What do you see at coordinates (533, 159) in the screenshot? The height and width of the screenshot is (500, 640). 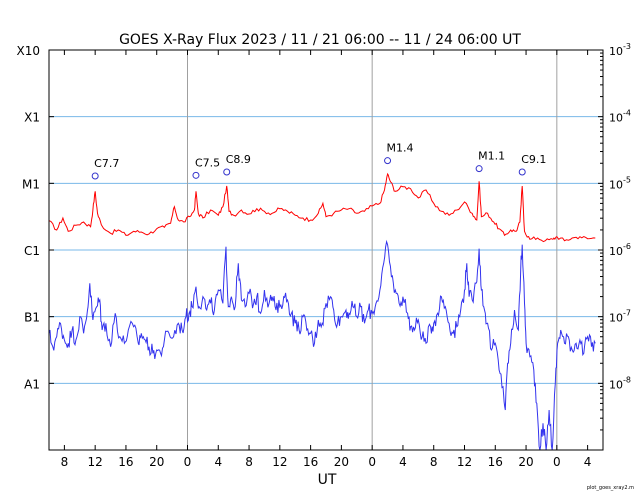 I see `flare-label: C9.1` at bounding box center [533, 159].